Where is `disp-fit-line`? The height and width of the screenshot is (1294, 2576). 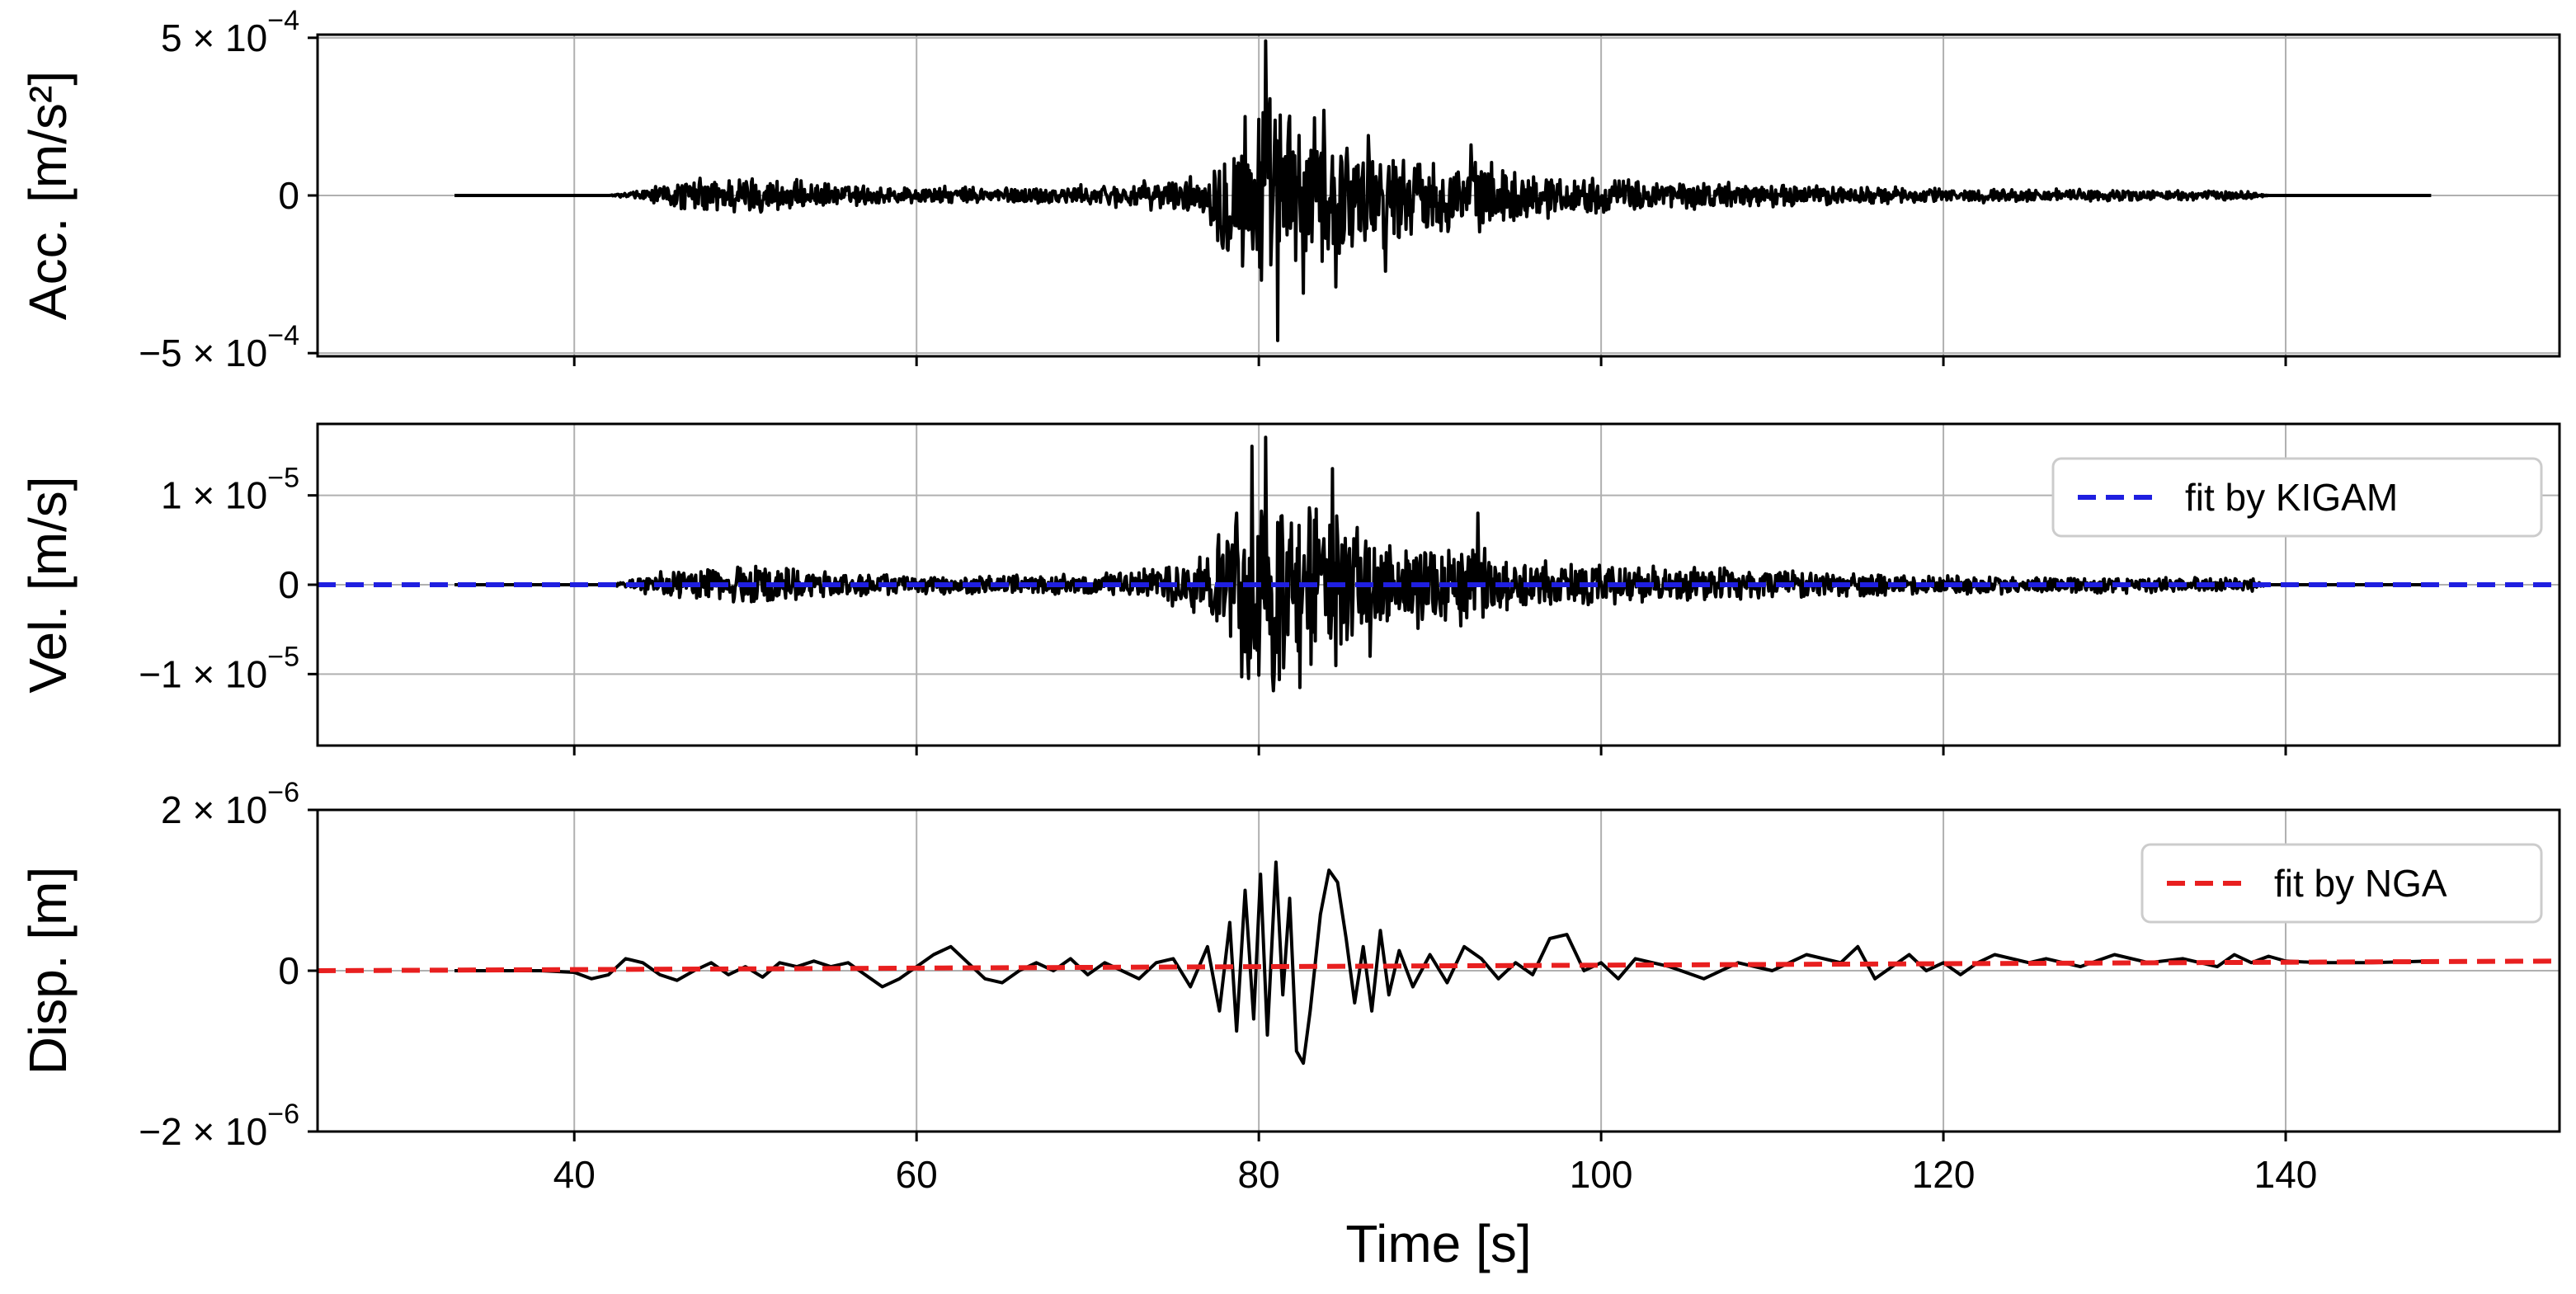
disp-fit-line is located at coordinates (1439, 966).